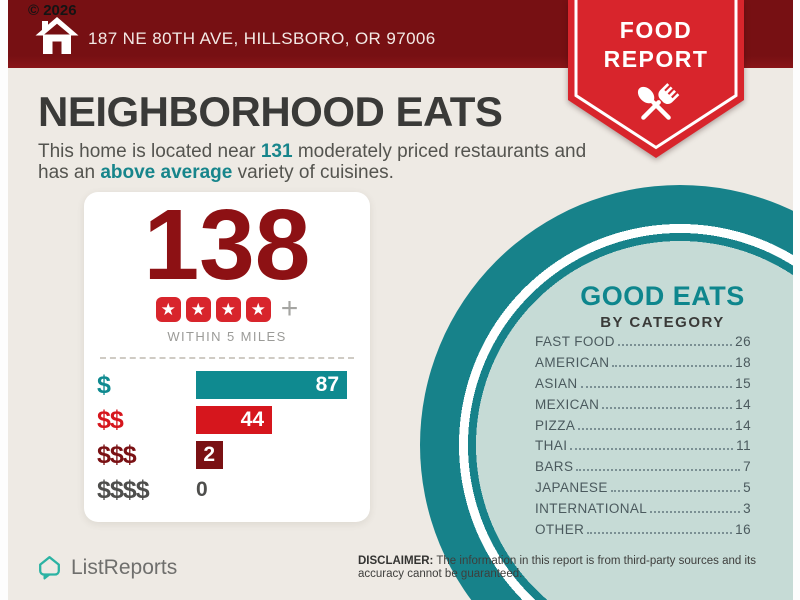 The width and height of the screenshot is (800, 600). Describe the element at coordinates (123, 489) in the screenshot. I see `bar-label: $$$$` at that location.